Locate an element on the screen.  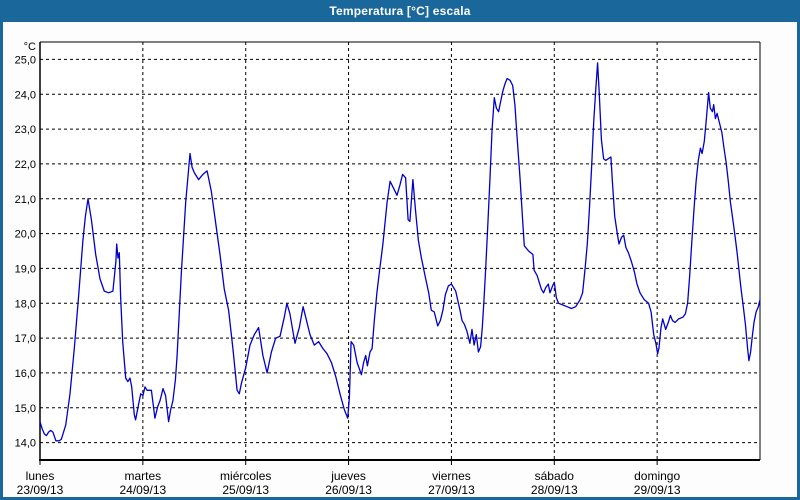
x-day-label: jueves is located at coordinates (348, 476).